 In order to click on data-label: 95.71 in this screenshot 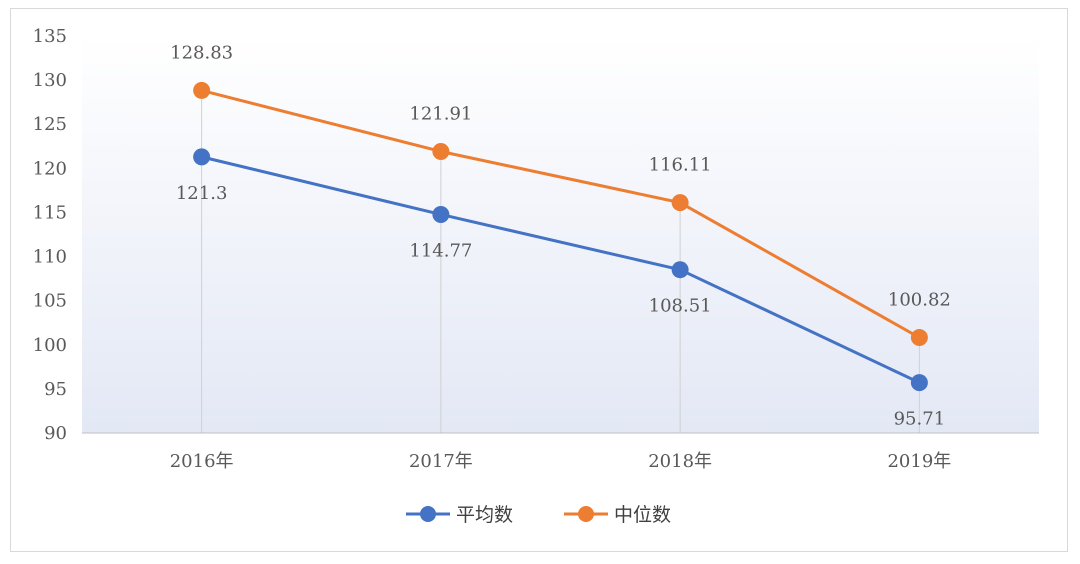, I will do `click(920, 419)`.